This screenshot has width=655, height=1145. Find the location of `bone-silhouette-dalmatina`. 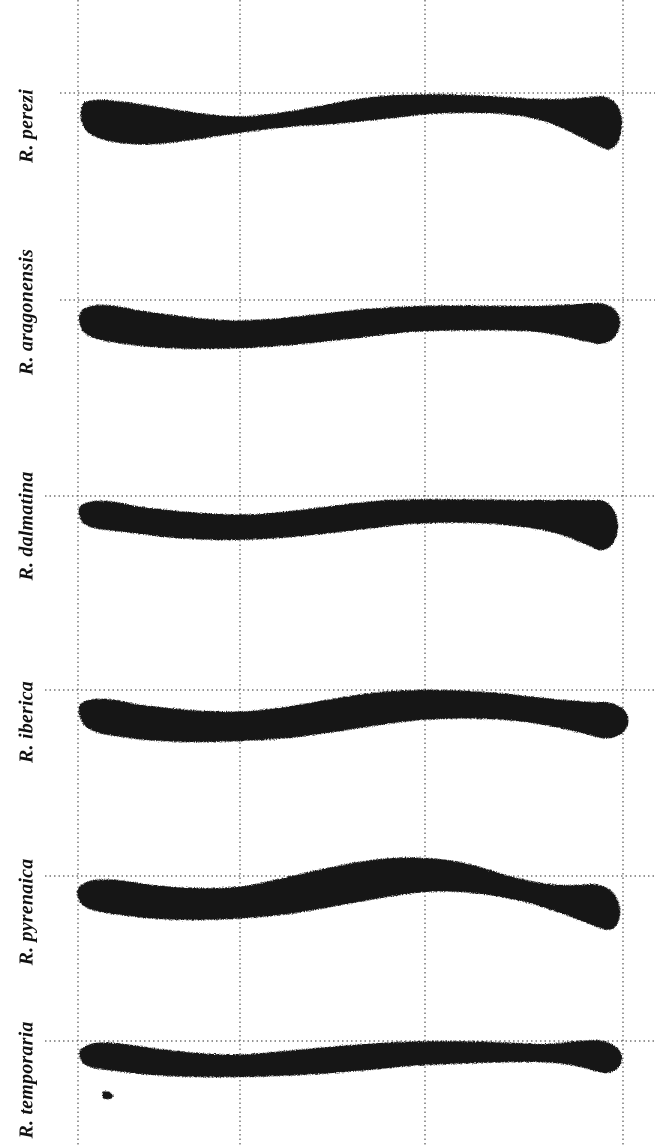

bone-silhouette-dalmatina is located at coordinates (348, 525).